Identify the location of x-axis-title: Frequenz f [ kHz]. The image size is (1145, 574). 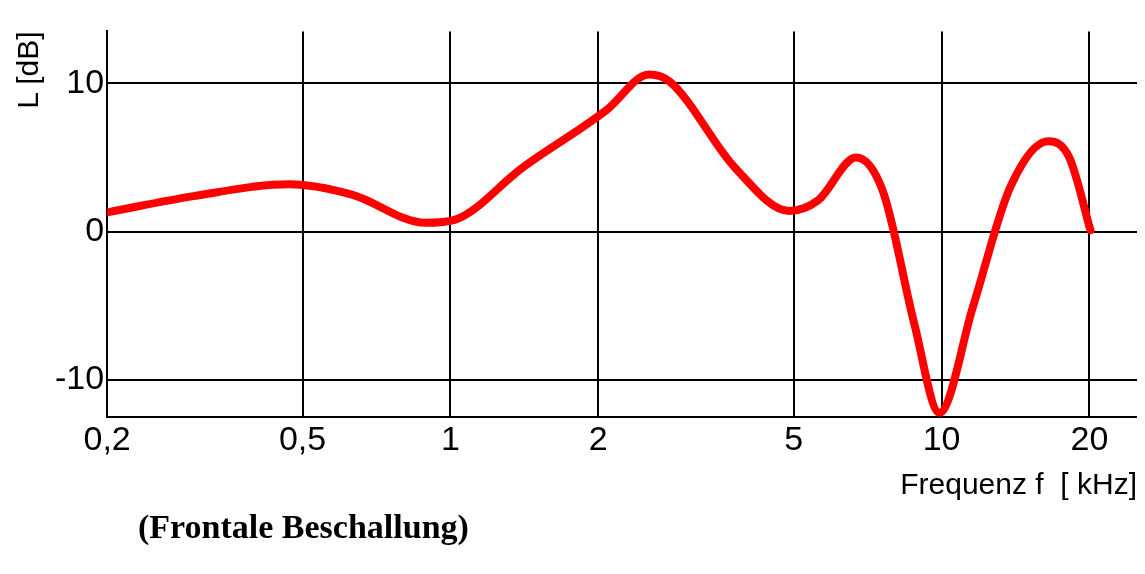
(1018, 484).